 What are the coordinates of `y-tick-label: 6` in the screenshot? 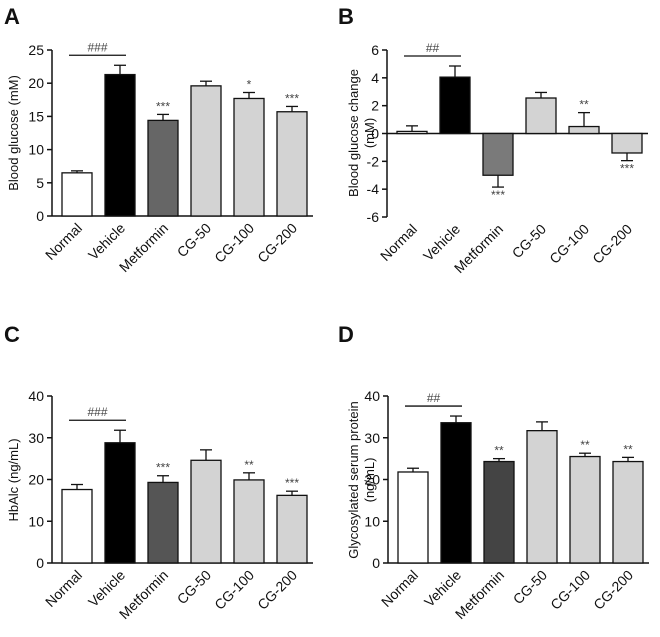 It's located at (375, 50).